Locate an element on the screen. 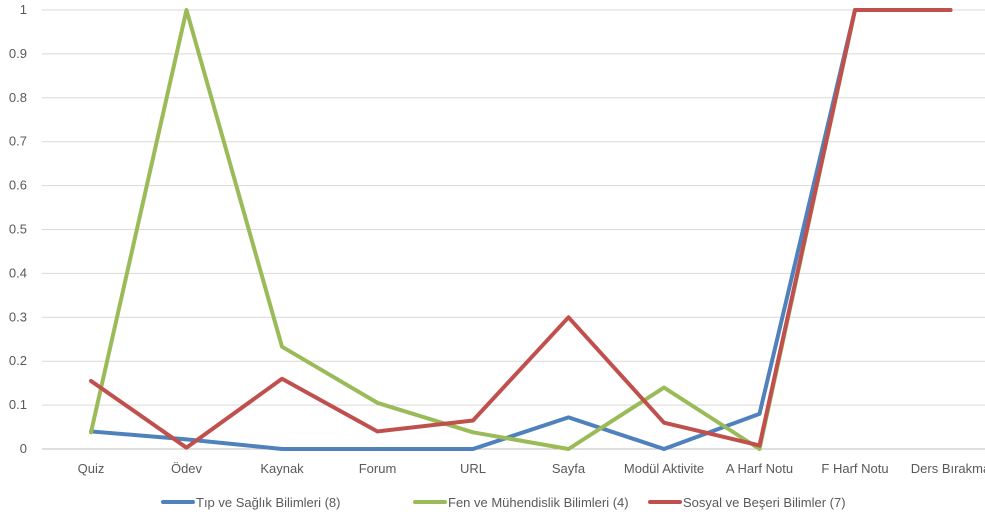  legend-label: Fen ve Mühendislik Bilimleri (4) is located at coordinates (538, 502).